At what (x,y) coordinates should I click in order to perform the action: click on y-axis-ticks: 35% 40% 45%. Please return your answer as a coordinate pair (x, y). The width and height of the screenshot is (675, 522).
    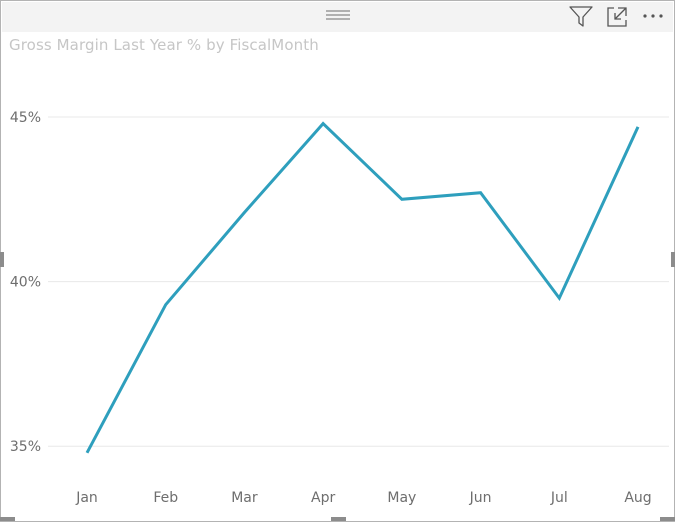
    Looking at the image, I should click on (25, 282).